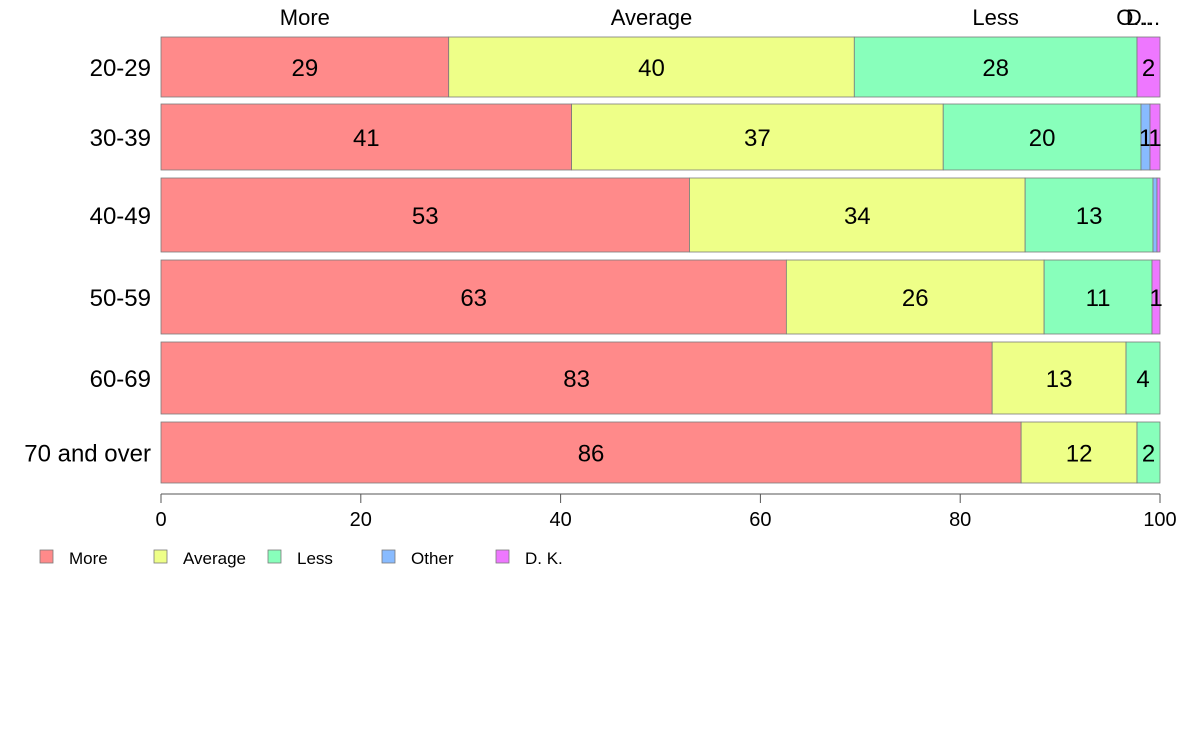 The width and height of the screenshot is (1188, 736). I want to click on x-tick-label-80: 80, so click(960, 520).